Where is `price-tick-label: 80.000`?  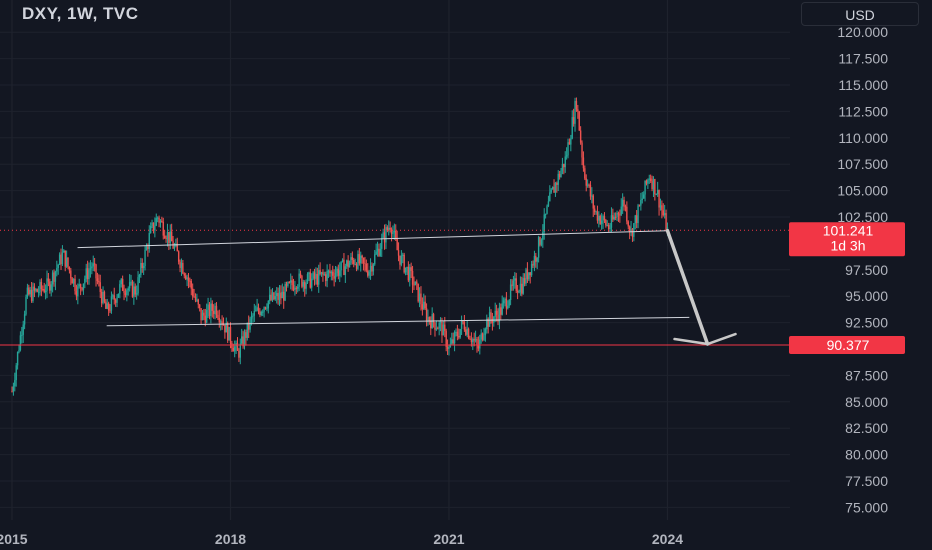 price-tick-label: 80.000 is located at coordinates (866, 455).